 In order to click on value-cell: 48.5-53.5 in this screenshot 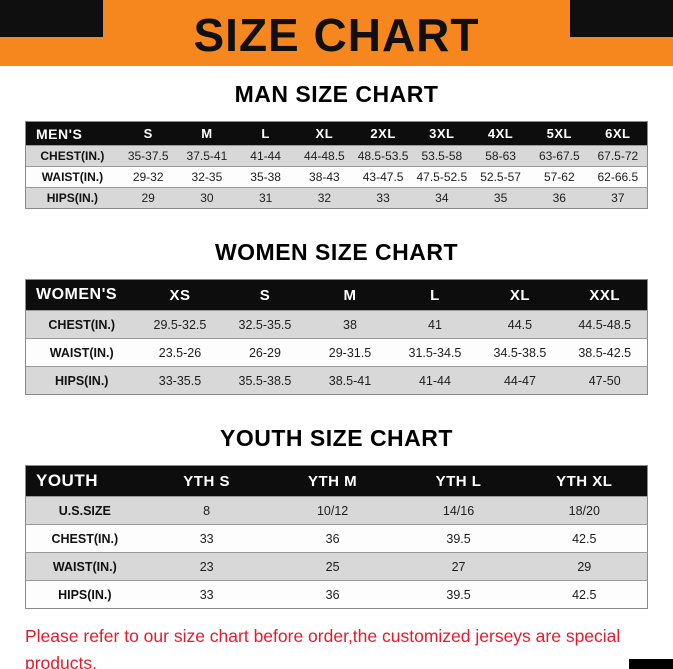, I will do `click(383, 156)`.